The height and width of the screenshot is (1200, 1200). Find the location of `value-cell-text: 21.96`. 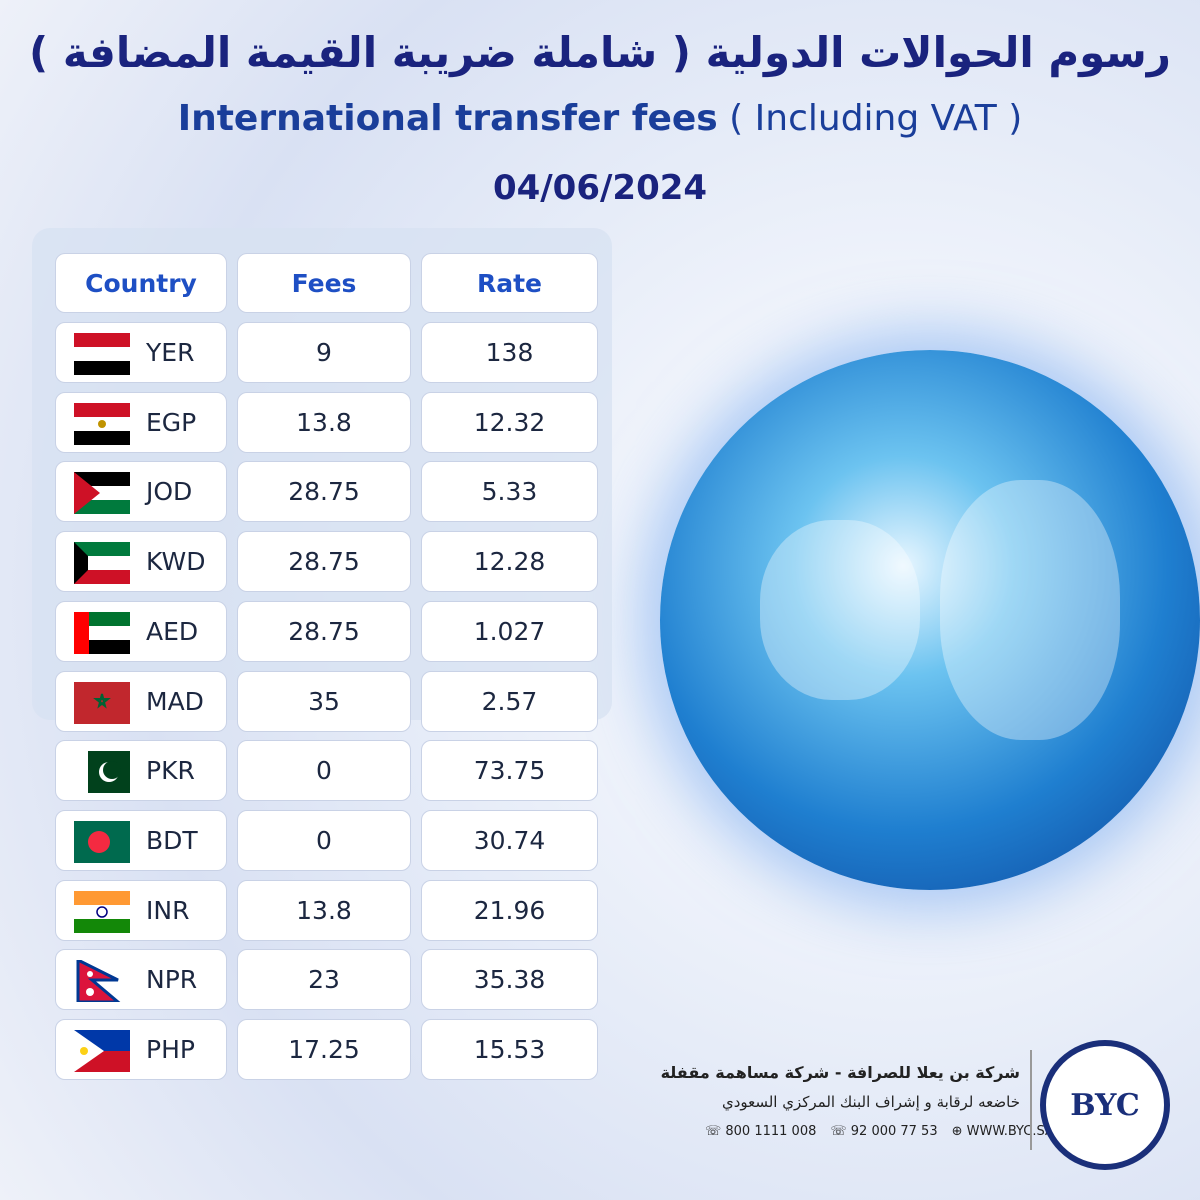

value-cell-text: 21.96 is located at coordinates (509, 910).